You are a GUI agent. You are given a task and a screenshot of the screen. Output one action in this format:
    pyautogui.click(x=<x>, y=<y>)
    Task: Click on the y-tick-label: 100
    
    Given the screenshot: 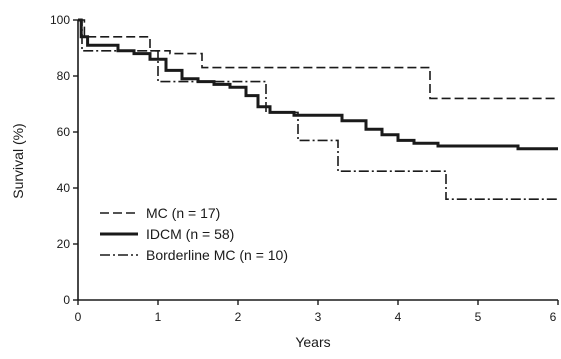 What is the action you would take?
    pyautogui.click(x=60, y=20)
    